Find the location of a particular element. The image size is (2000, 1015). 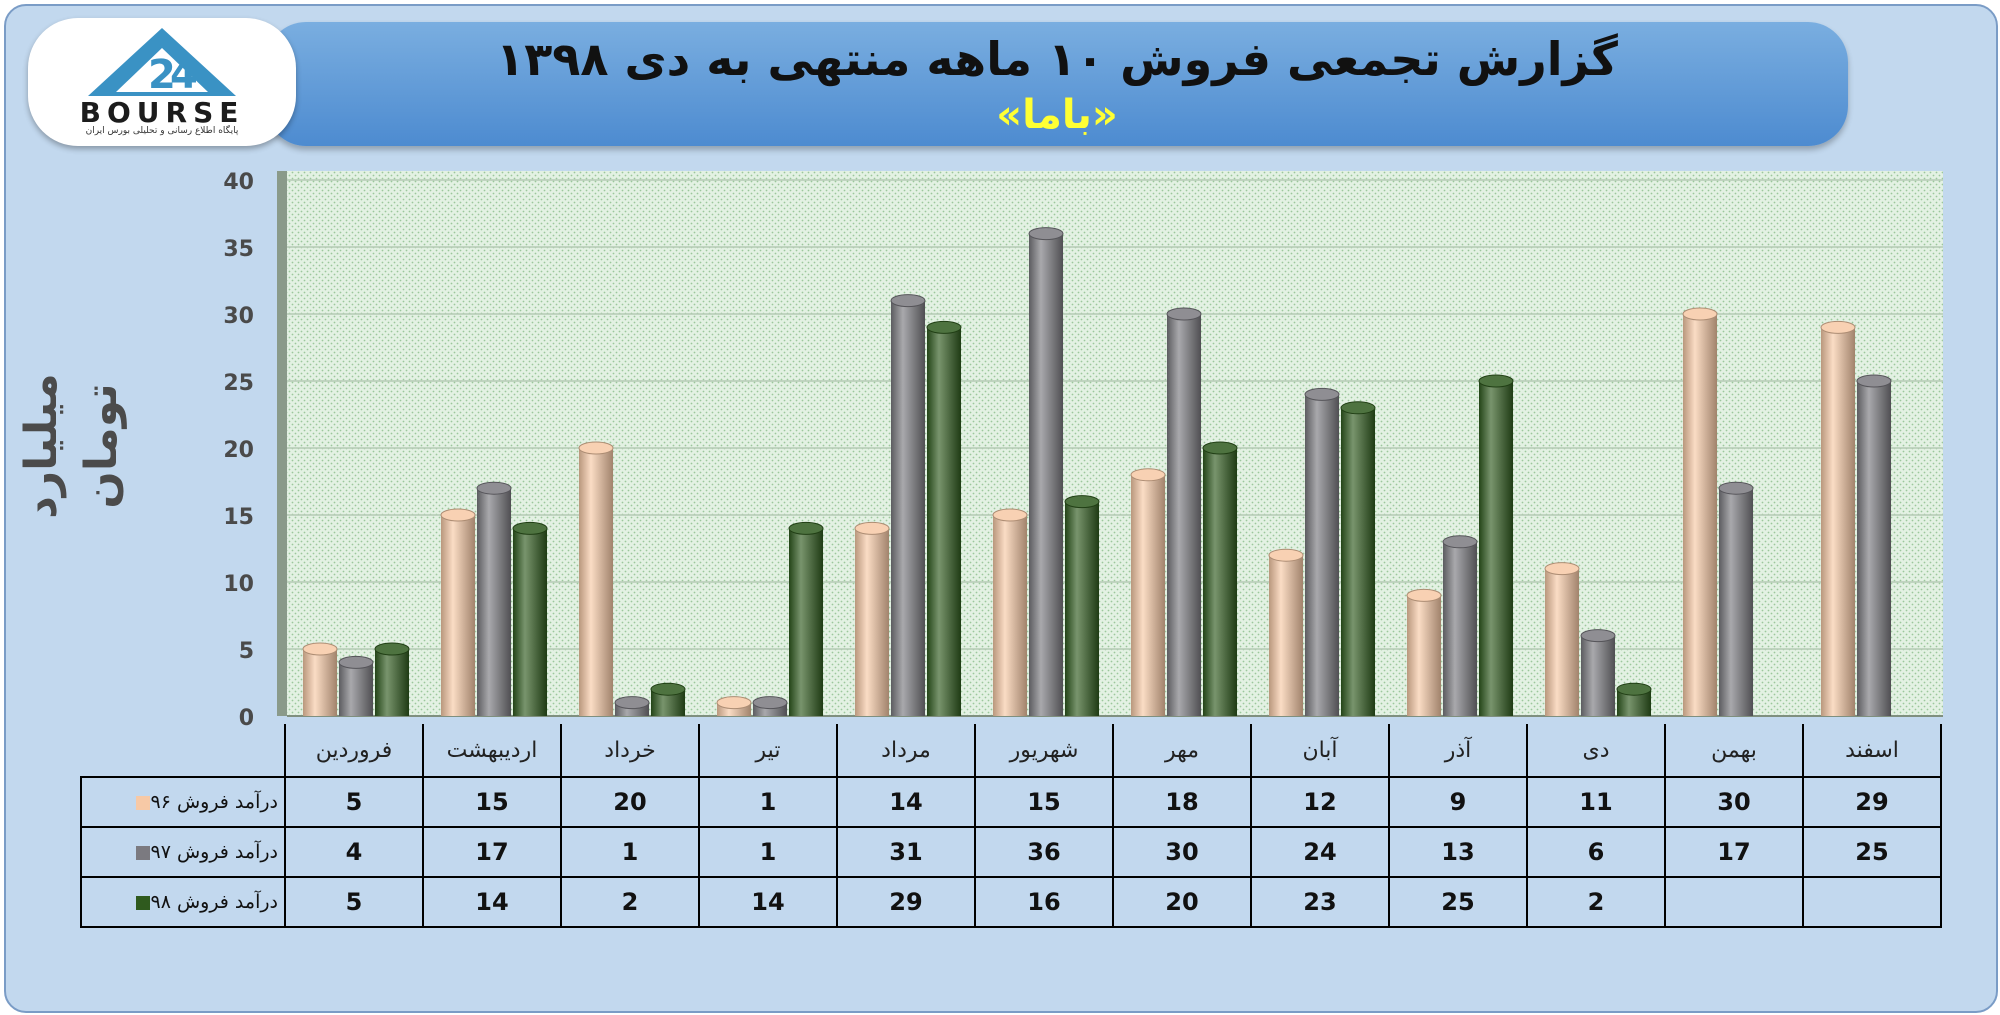

legend-entry: درآمد فروش ۹۷ is located at coordinates (183, 852).